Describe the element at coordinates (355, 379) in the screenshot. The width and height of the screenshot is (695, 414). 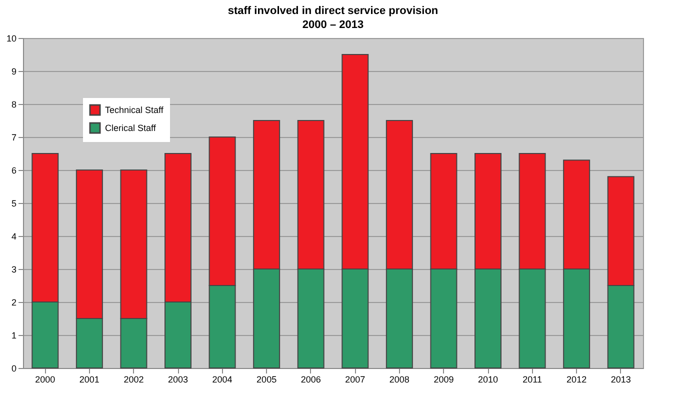
I see `x-tick-label: 2007` at that location.